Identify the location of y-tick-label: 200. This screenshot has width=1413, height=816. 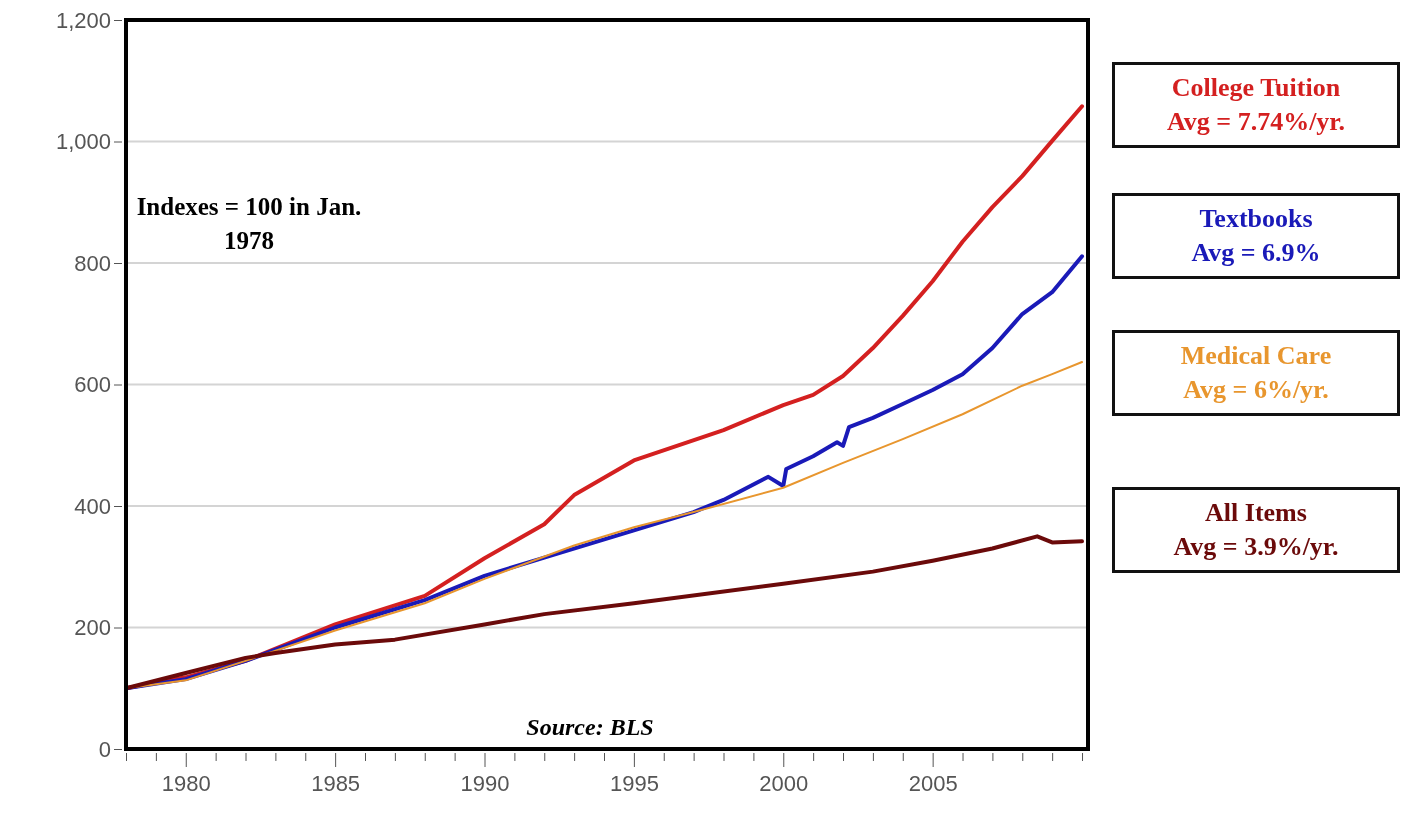
(92, 628).